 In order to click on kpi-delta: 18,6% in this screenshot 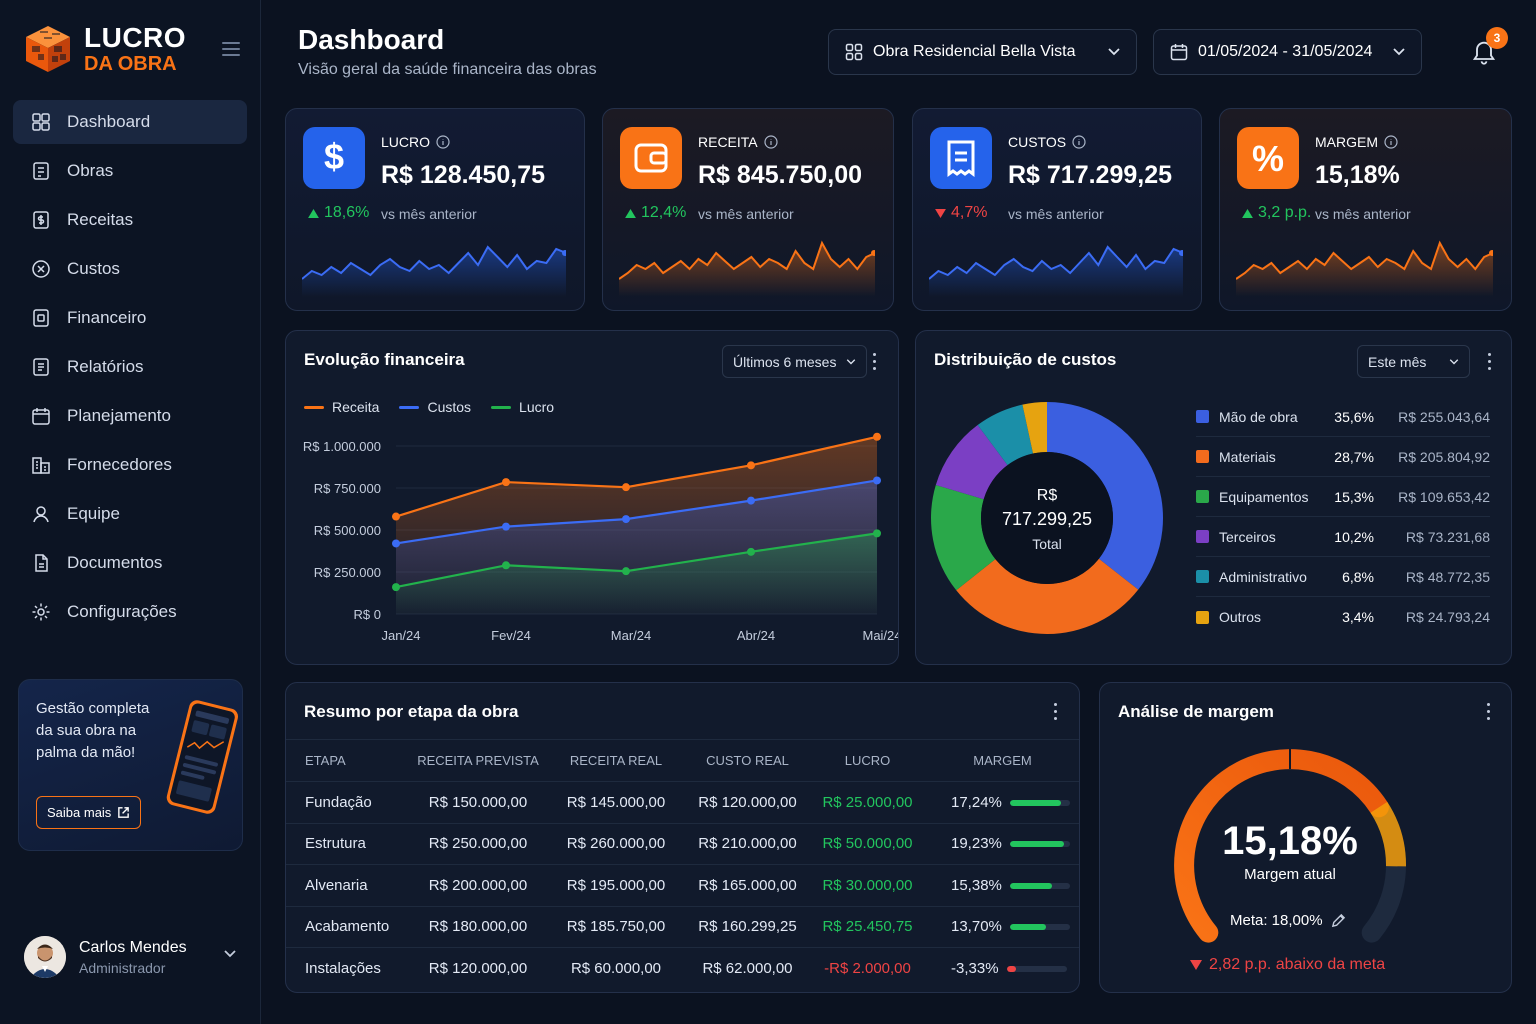, I will do `click(338, 213)`.